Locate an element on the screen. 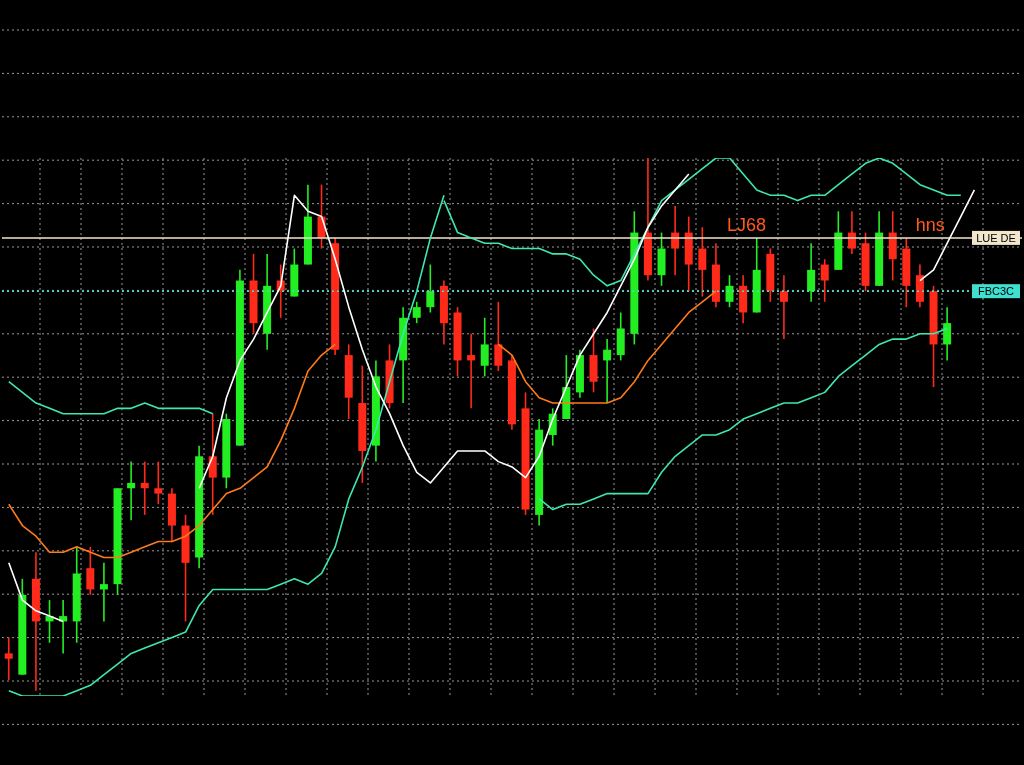  ref-line-label: FBC3C is located at coordinates (996, 291).